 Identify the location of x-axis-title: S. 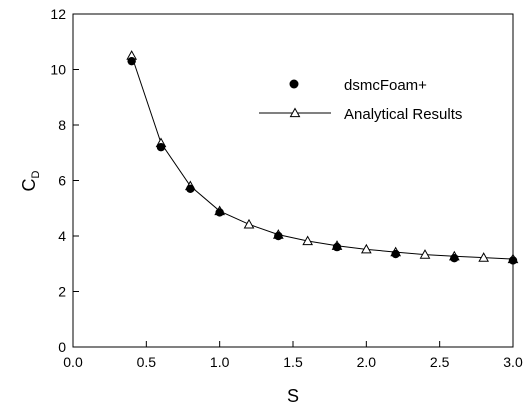
(293, 396).